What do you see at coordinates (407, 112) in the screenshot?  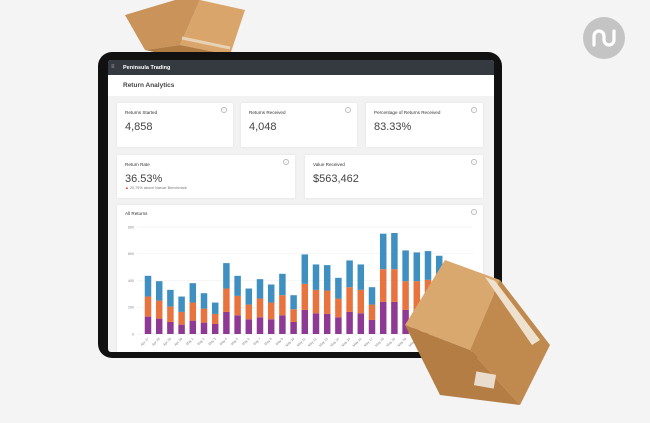 I see `metric-label: Percentage of Returns Received` at bounding box center [407, 112].